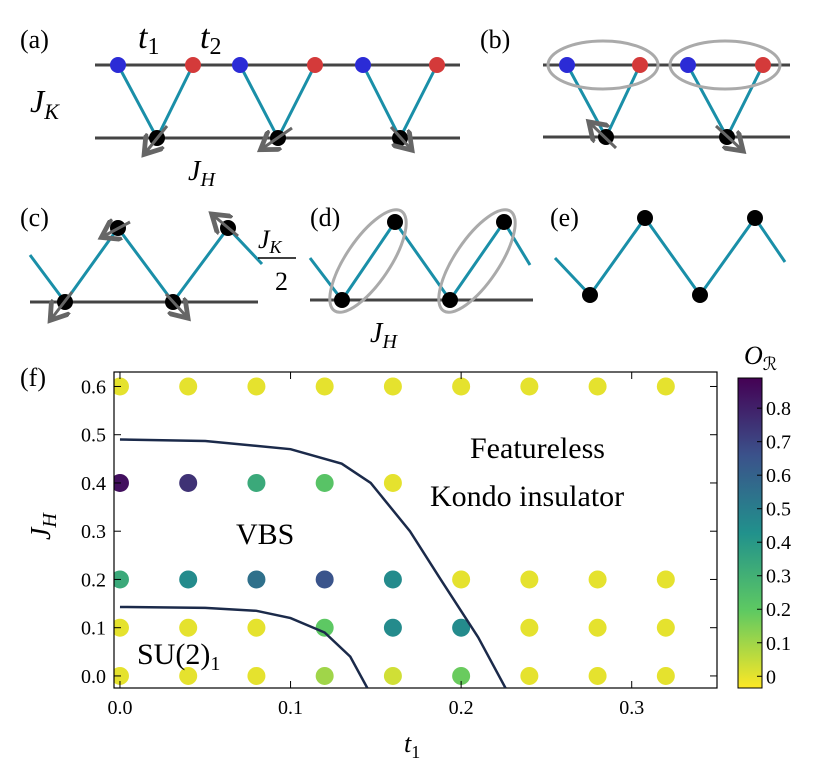  I want to click on y-axis-label: JH, so click(43, 526).